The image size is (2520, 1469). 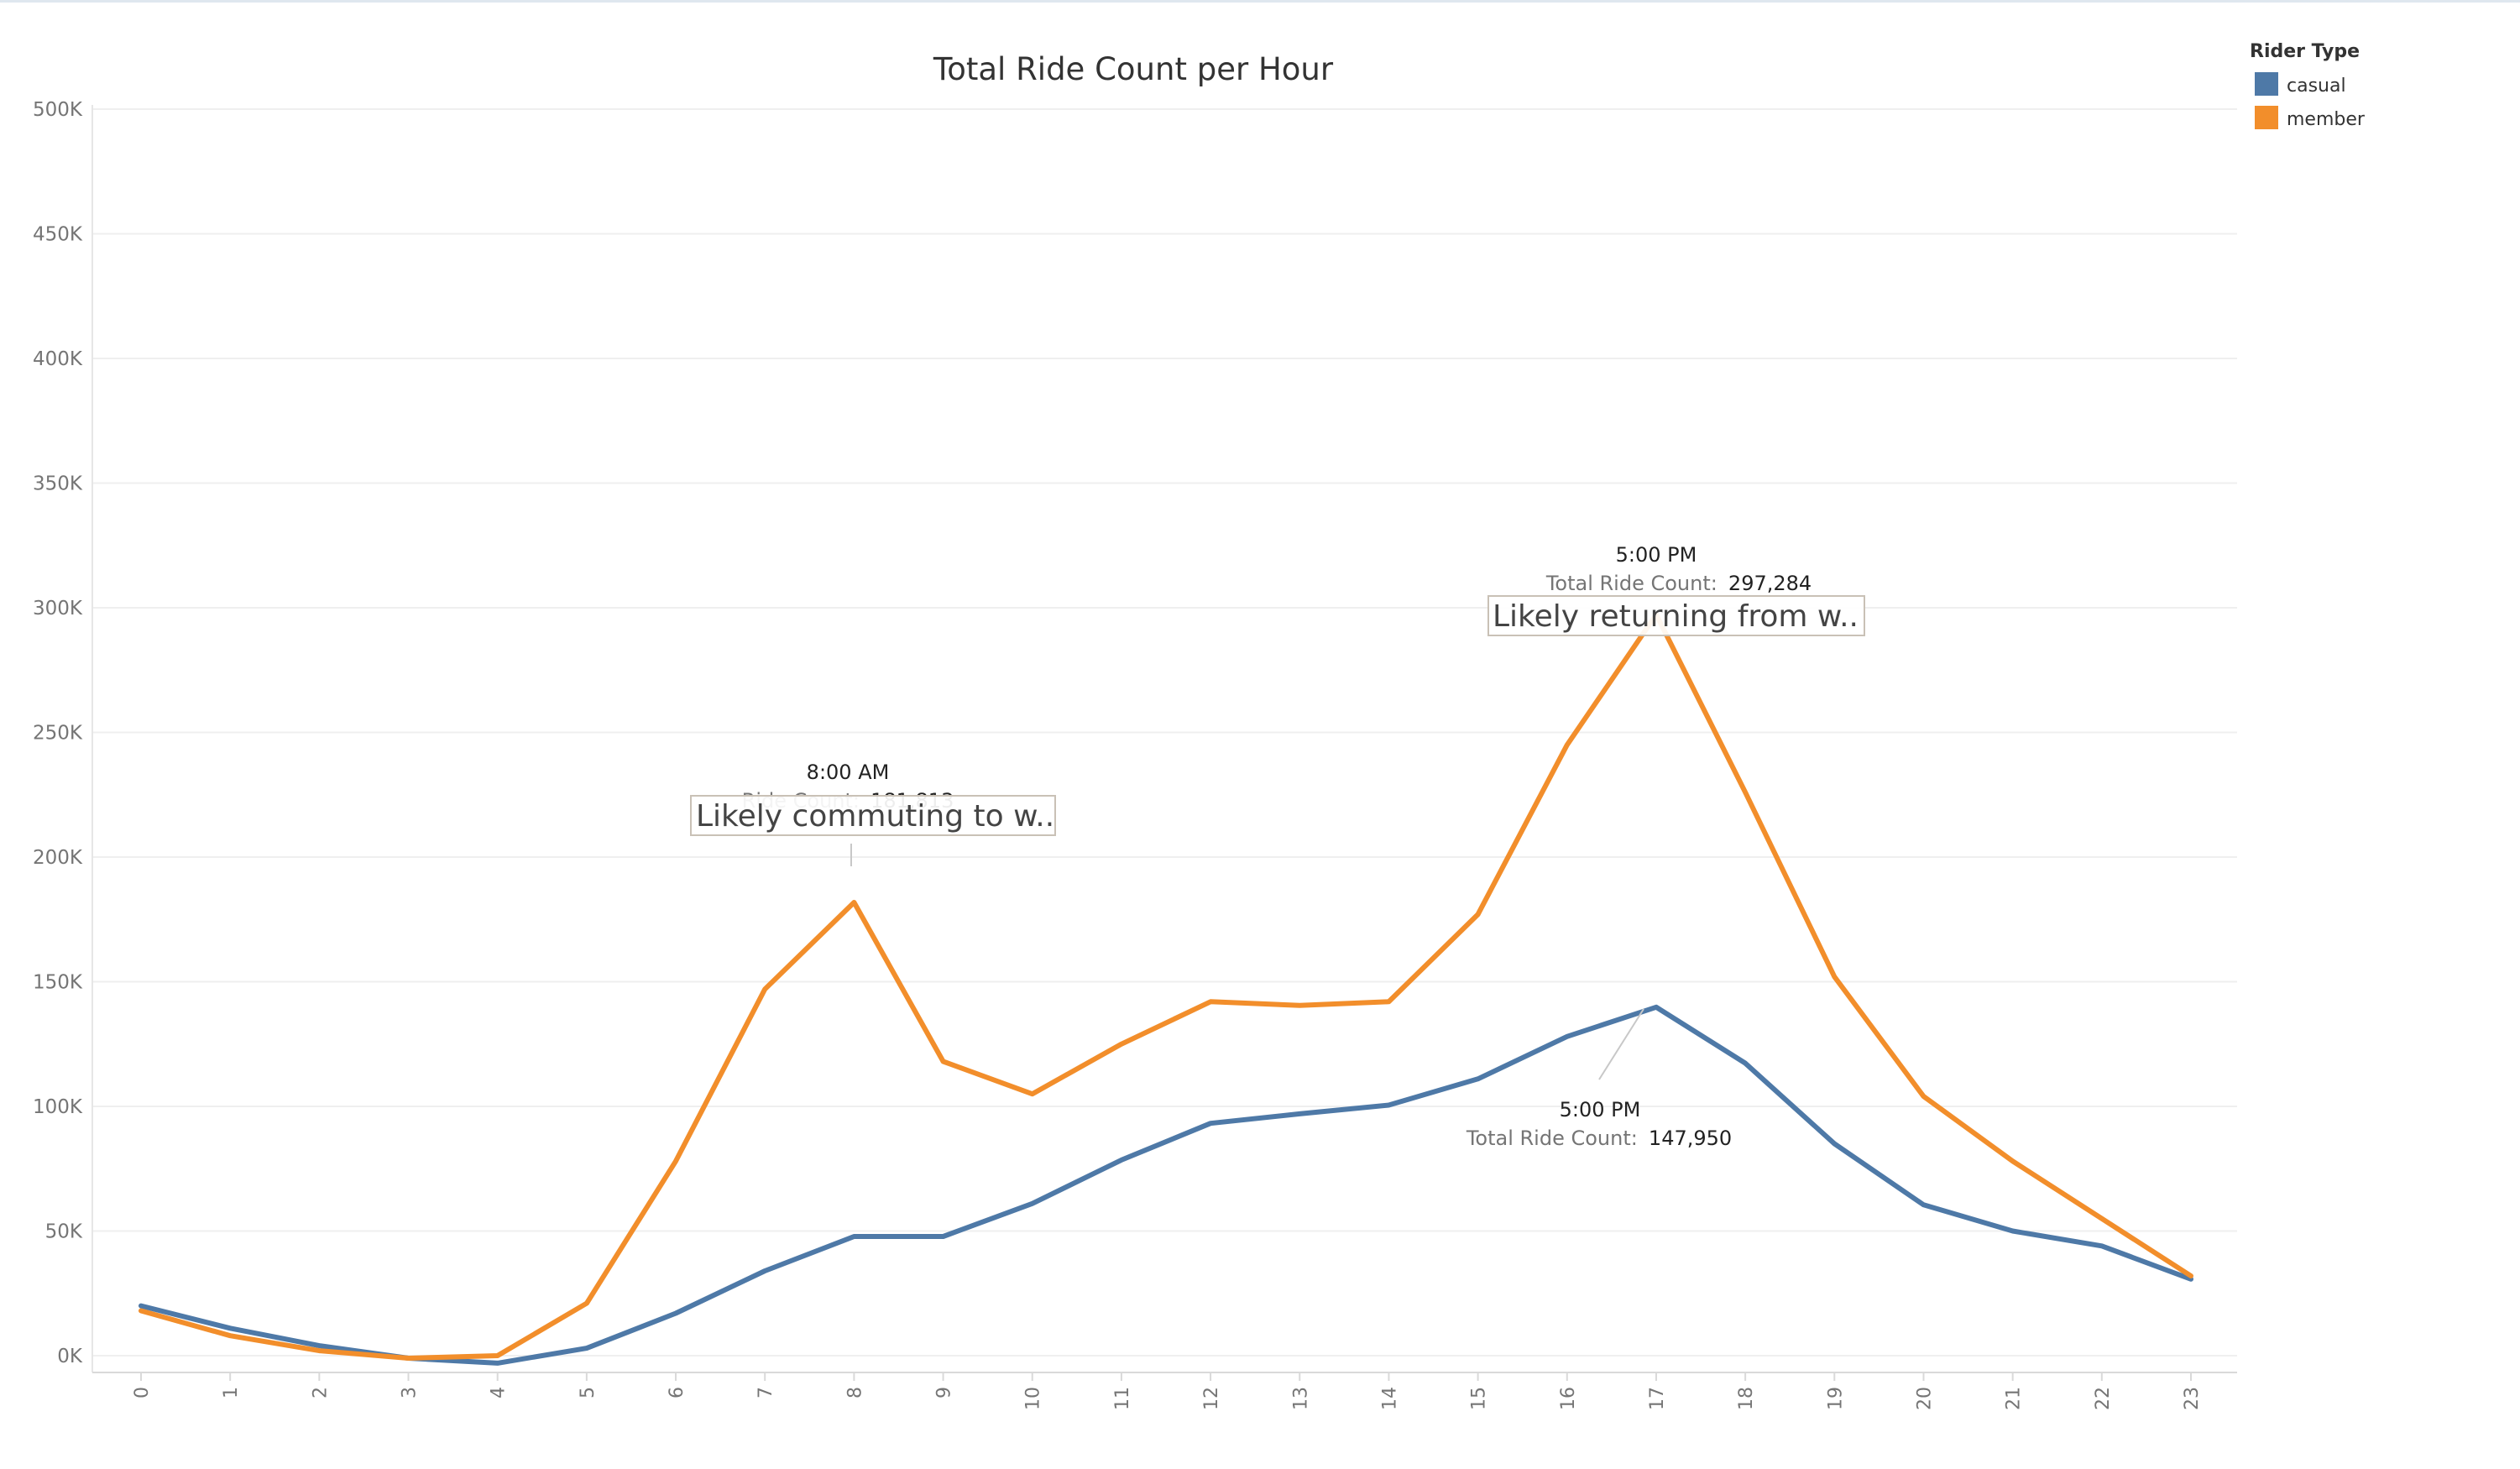 What do you see at coordinates (2316, 86) in the screenshot?
I see `legend-label-casual: casual` at bounding box center [2316, 86].